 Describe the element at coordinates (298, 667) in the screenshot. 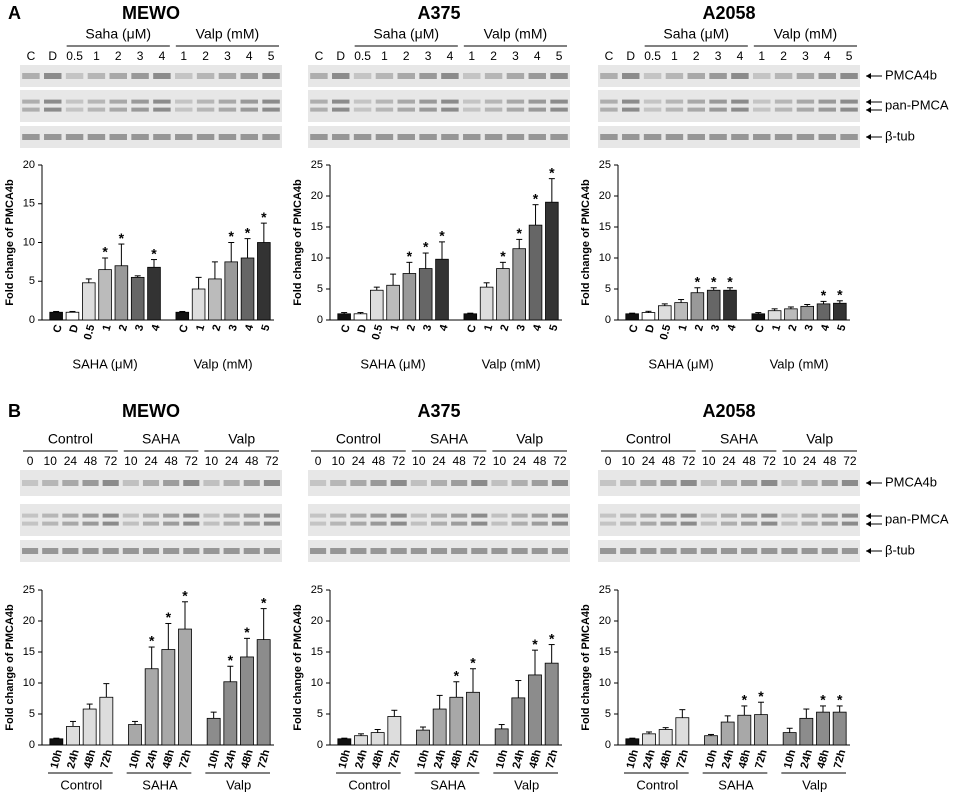

I see `y-axis-label: Fold change of PMCA4b` at that location.